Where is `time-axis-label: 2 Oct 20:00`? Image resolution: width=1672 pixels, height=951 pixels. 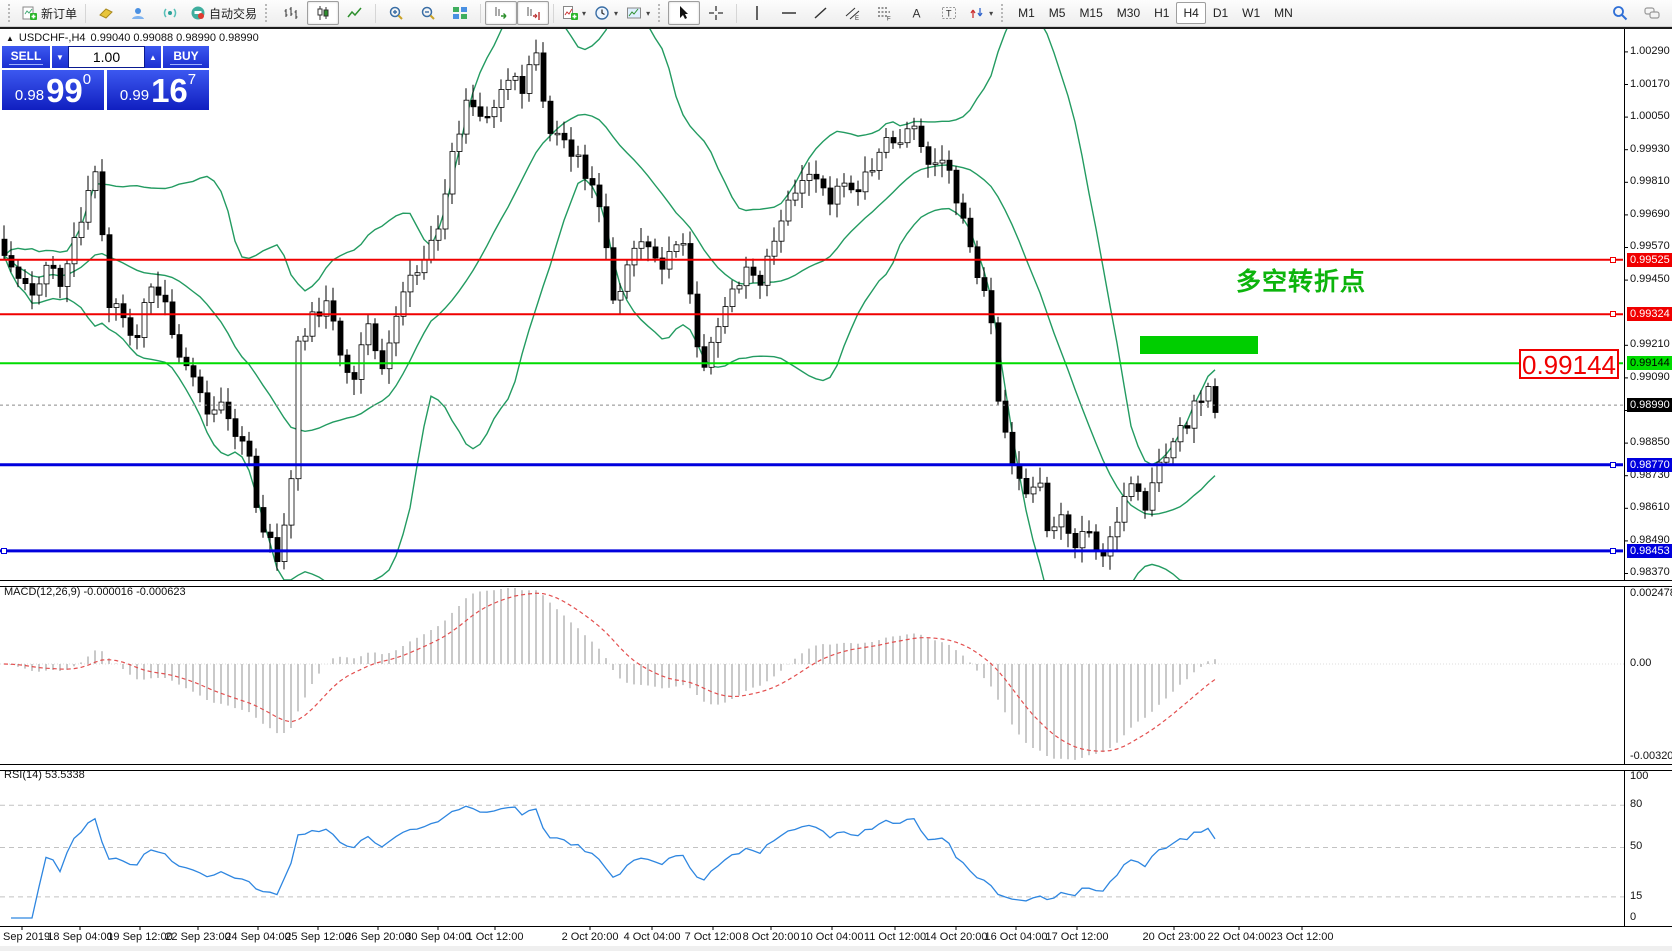
time-axis-label: 2 Oct 20:00 is located at coordinates (590, 937).